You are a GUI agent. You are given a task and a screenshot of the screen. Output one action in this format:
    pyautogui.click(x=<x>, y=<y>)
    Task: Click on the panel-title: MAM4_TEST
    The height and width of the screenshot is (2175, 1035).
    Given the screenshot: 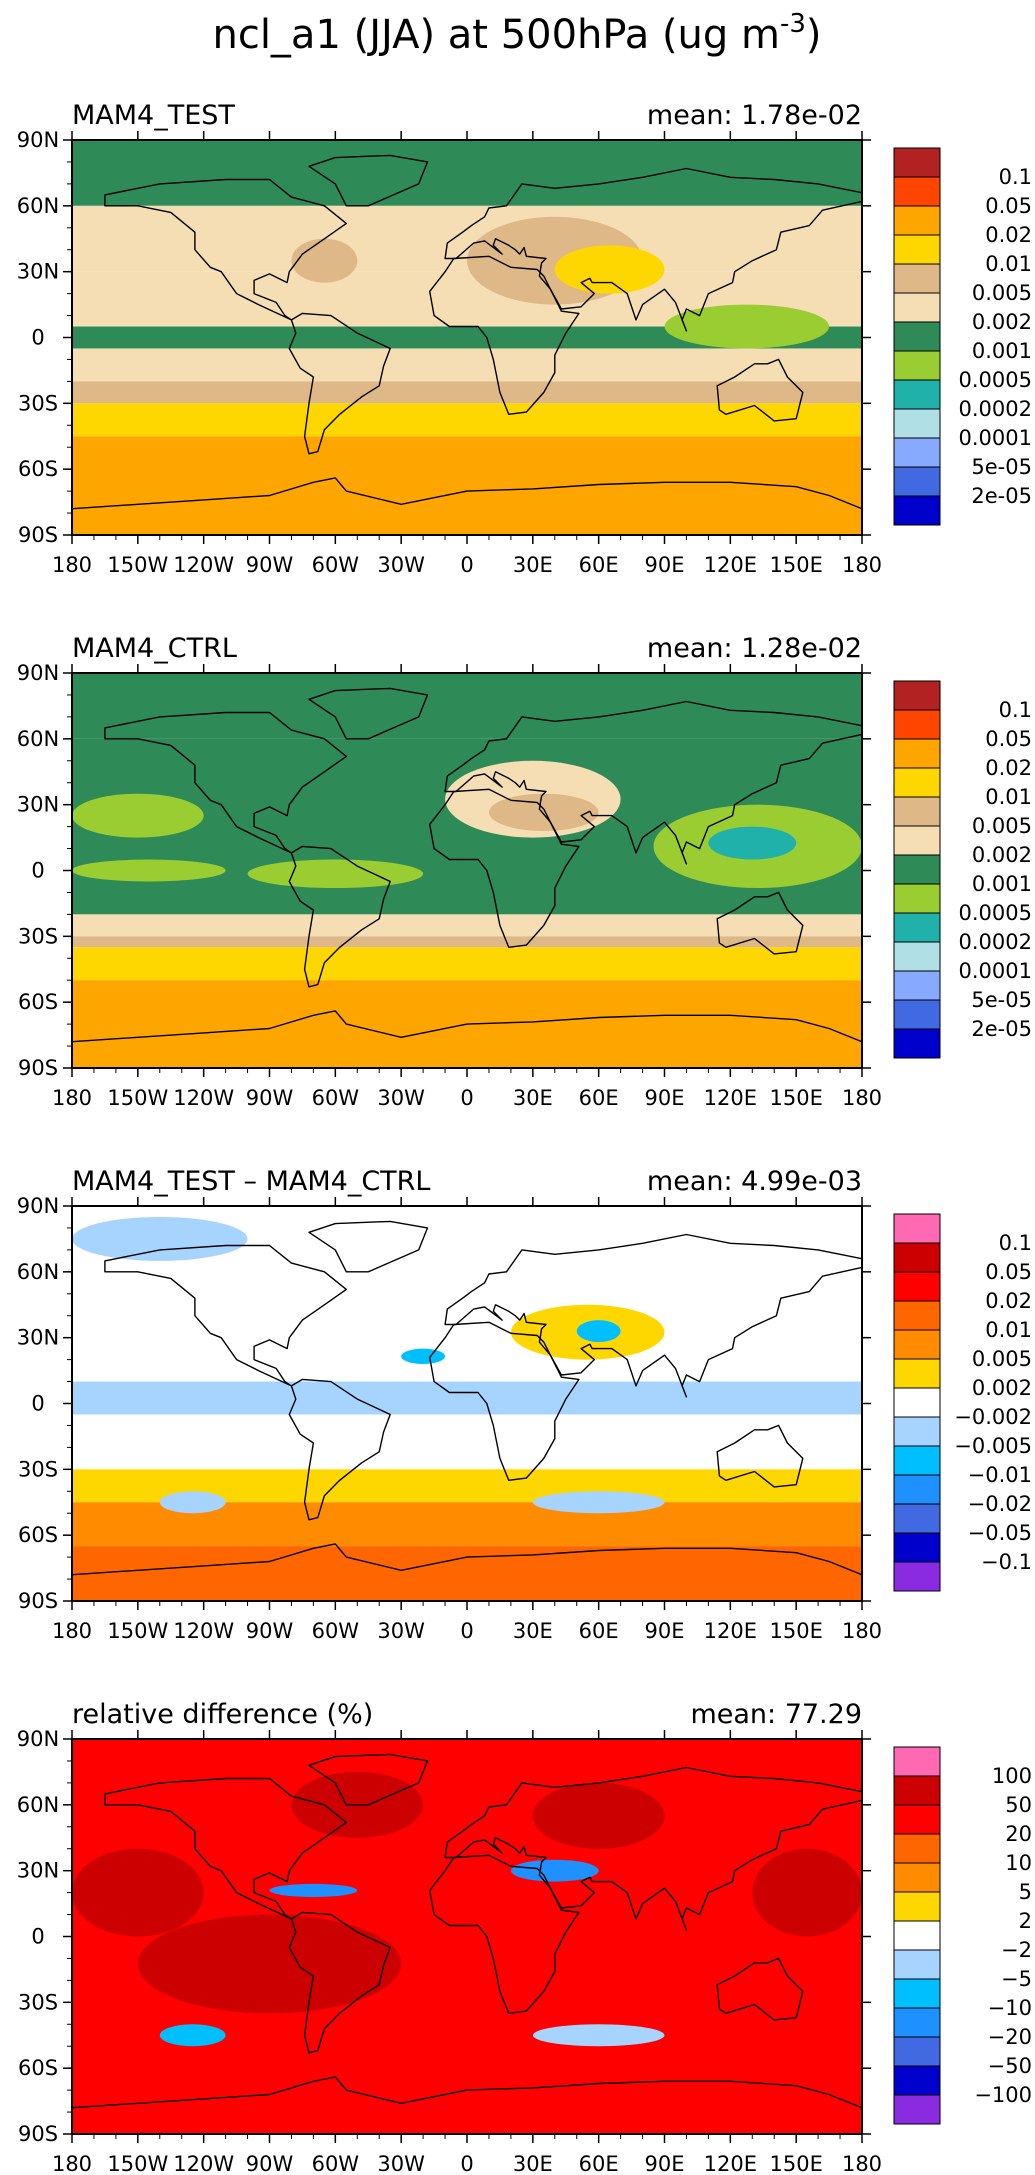 What is the action you would take?
    pyautogui.click(x=153, y=115)
    